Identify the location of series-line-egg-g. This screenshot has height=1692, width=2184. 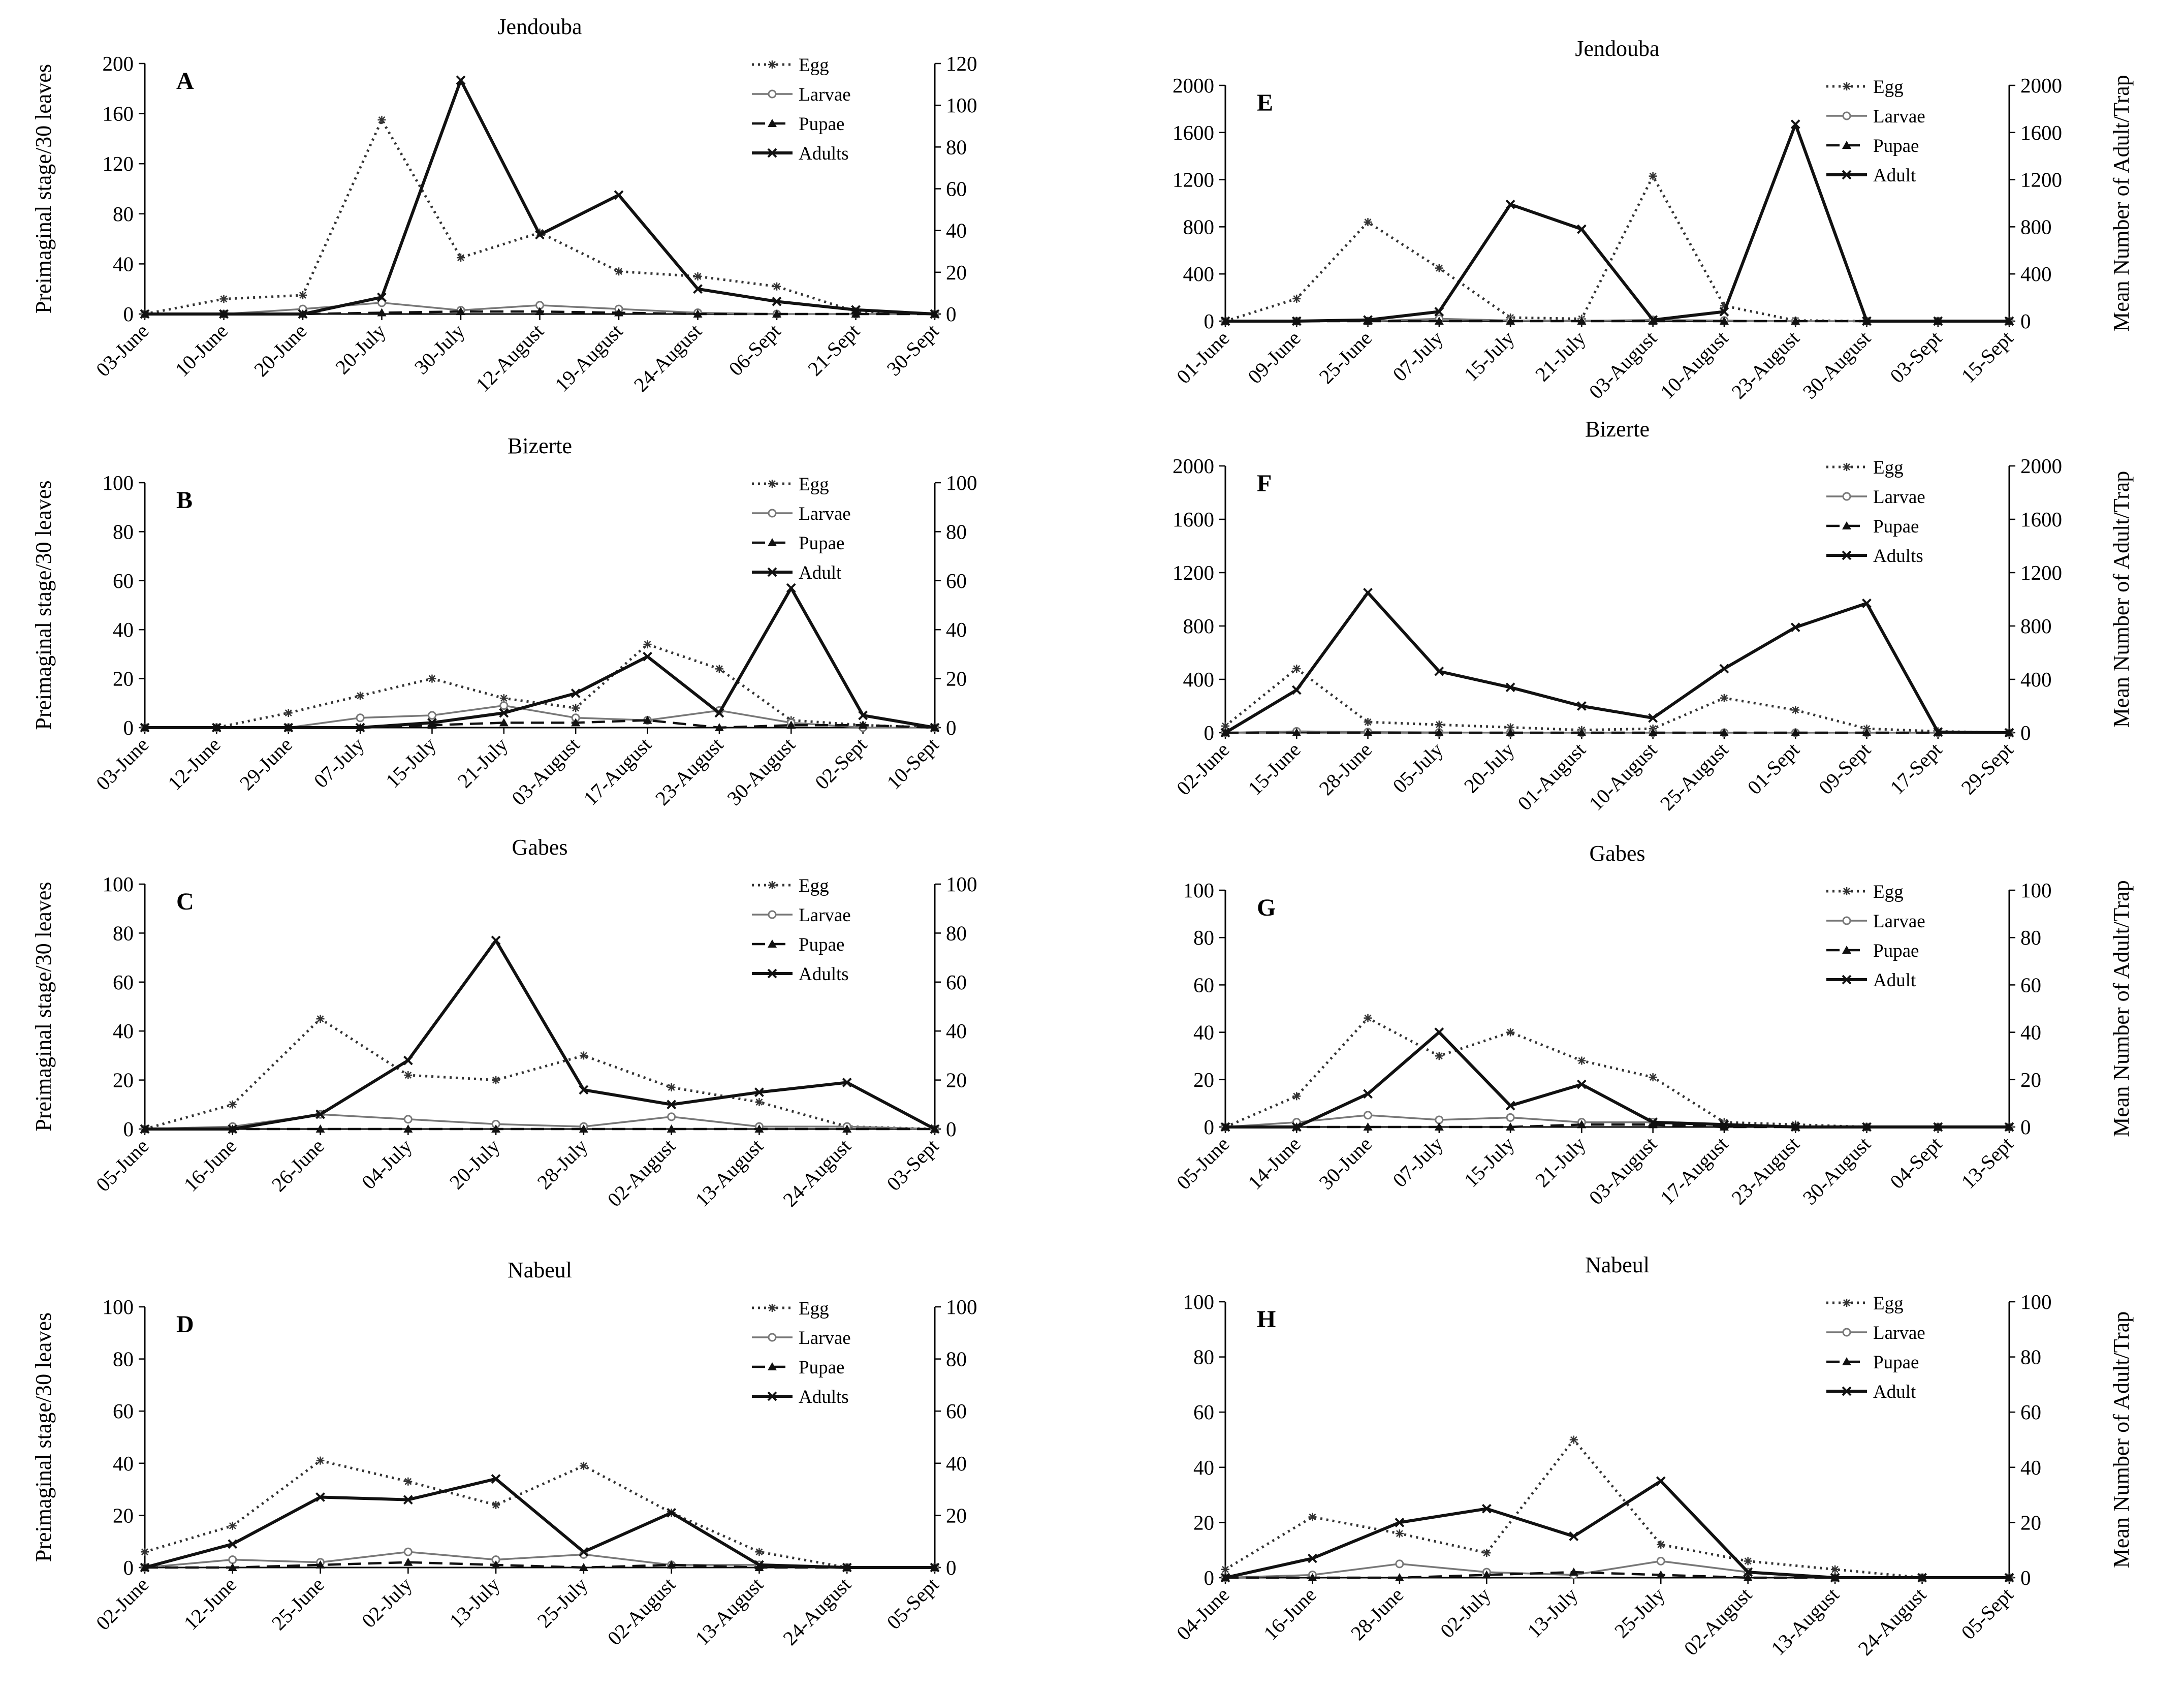
(1617, 1073).